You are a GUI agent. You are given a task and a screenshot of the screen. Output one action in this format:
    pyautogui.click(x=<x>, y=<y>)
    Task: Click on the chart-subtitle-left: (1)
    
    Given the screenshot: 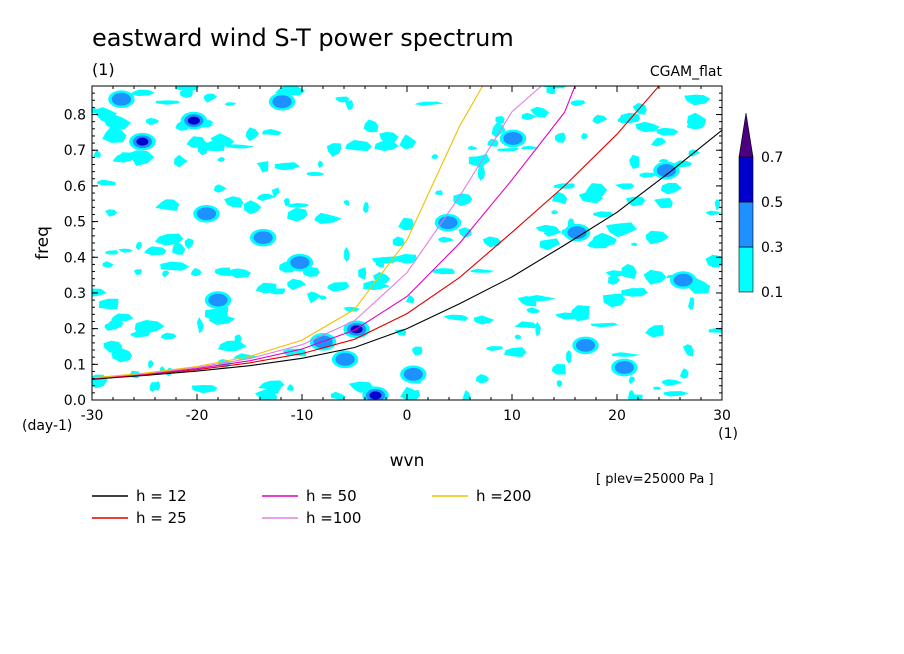 What is the action you would take?
    pyautogui.click(x=103, y=69)
    